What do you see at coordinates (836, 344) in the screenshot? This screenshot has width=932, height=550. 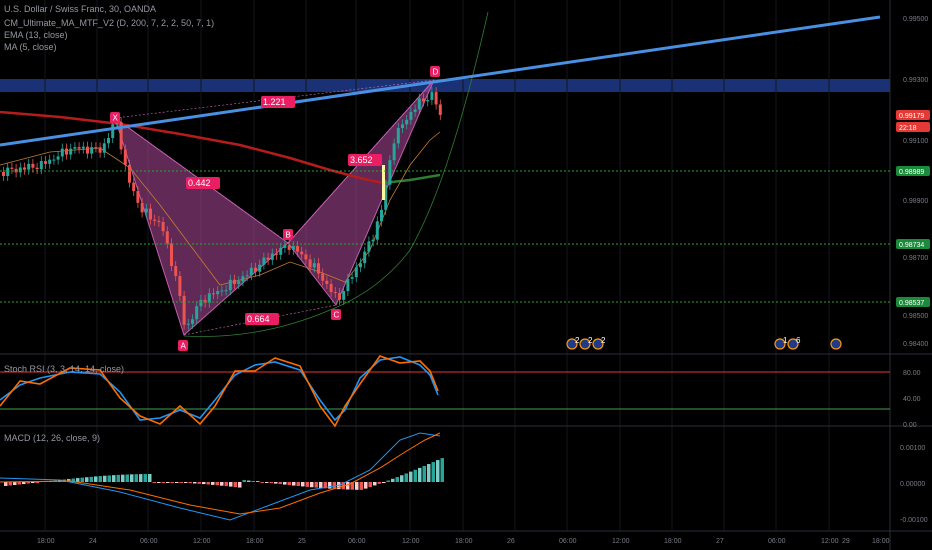 I see `event-marker` at bounding box center [836, 344].